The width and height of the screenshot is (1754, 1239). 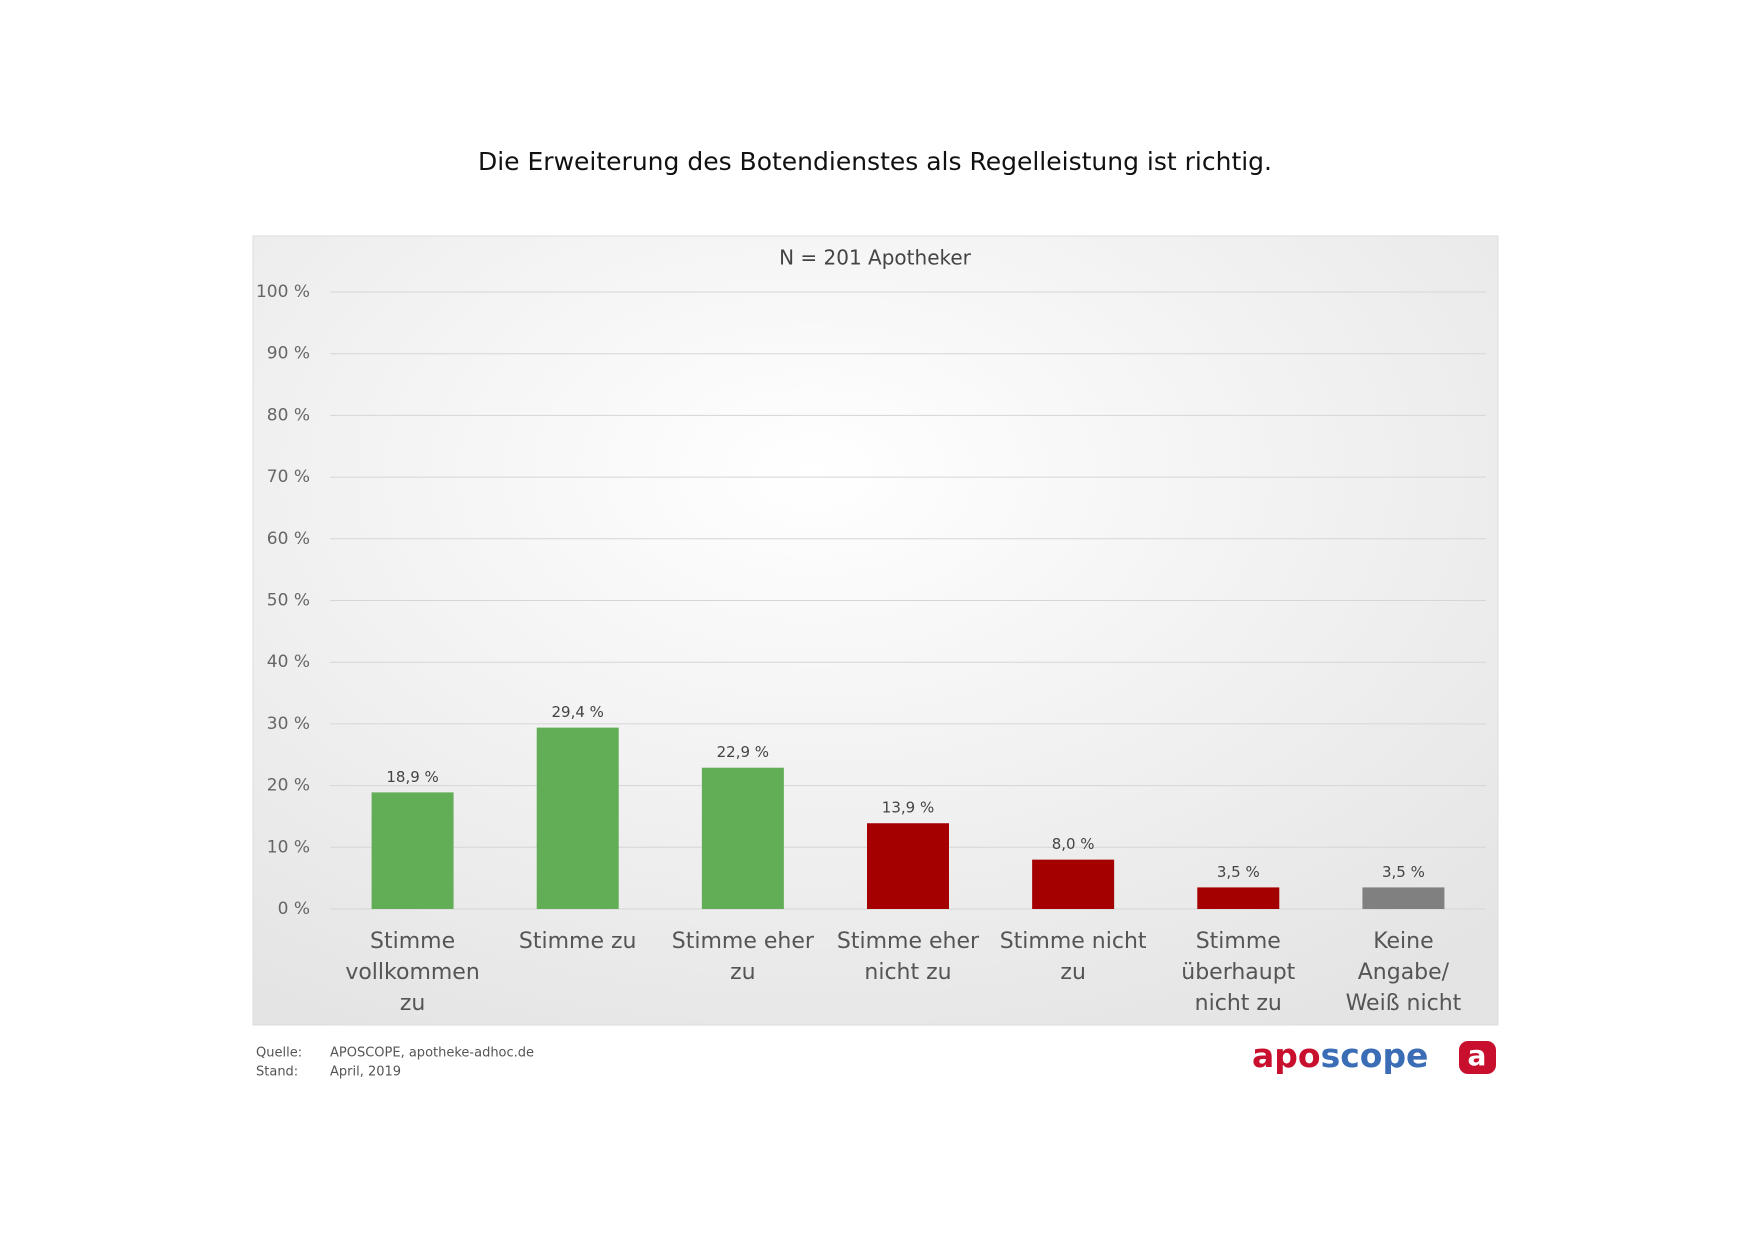 What do you see at coordinates (875, 258) in the screenshot?
I see `chart-subtitle: N = 201 Apotheker` at bounding box center [875, 258].